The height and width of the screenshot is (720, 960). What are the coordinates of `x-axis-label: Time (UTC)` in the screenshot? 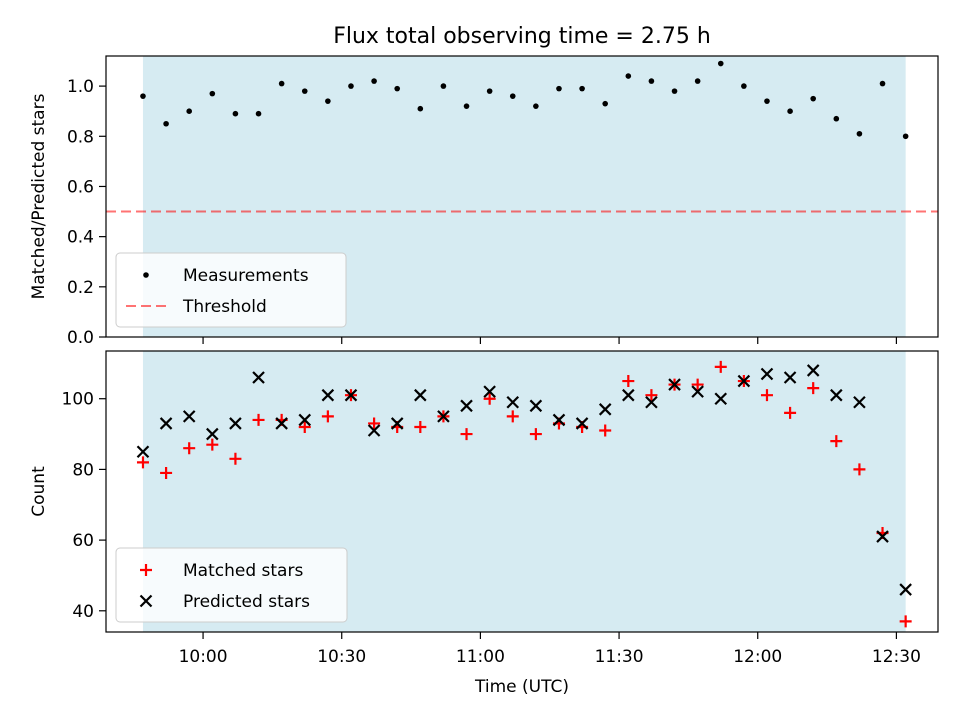 It's located at (521, 687).